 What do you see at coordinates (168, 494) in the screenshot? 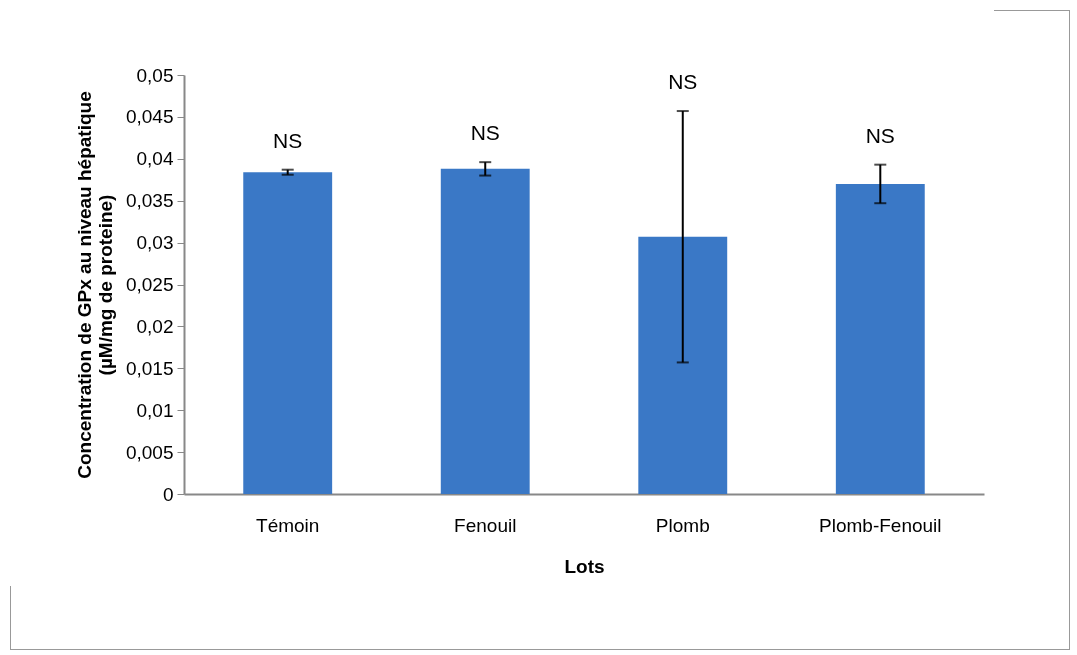
I see `y-tick-label: 0` at bounding box center [168, 494].